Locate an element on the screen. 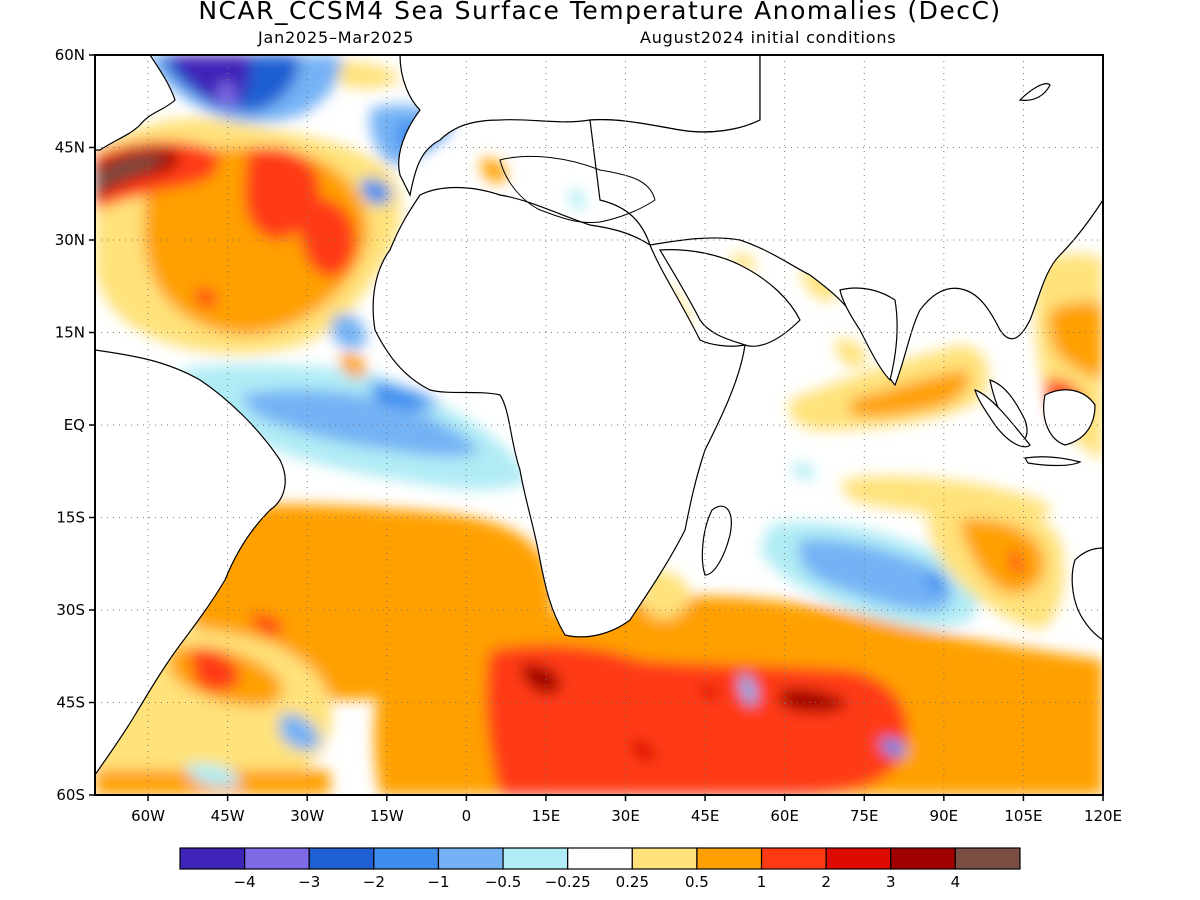  lon-tick-label: 15E is located at coordinates (546, 816).